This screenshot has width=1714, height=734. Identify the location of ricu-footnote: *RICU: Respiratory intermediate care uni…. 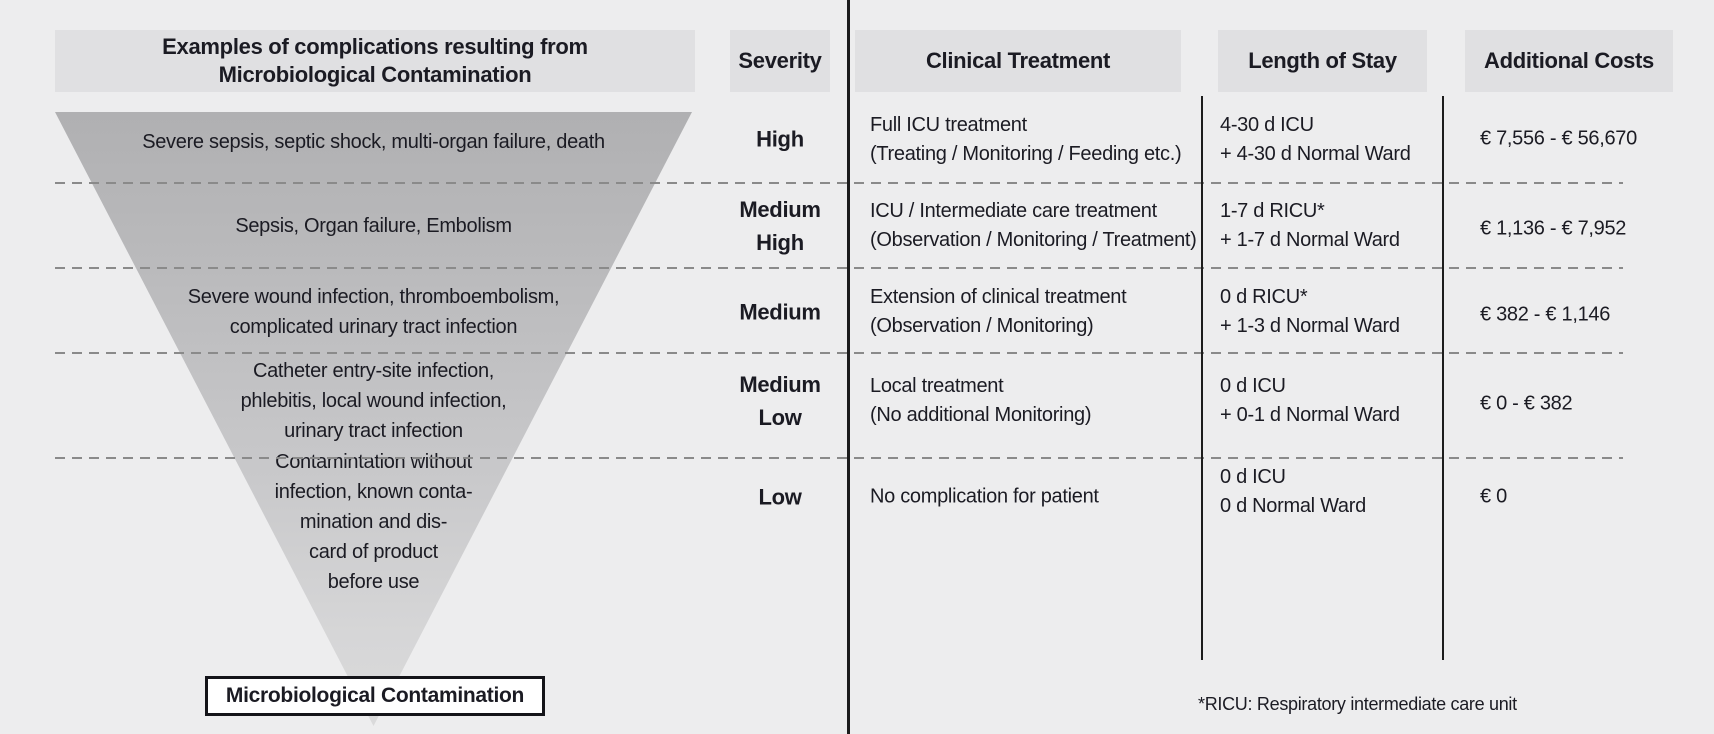
(1357, 704).